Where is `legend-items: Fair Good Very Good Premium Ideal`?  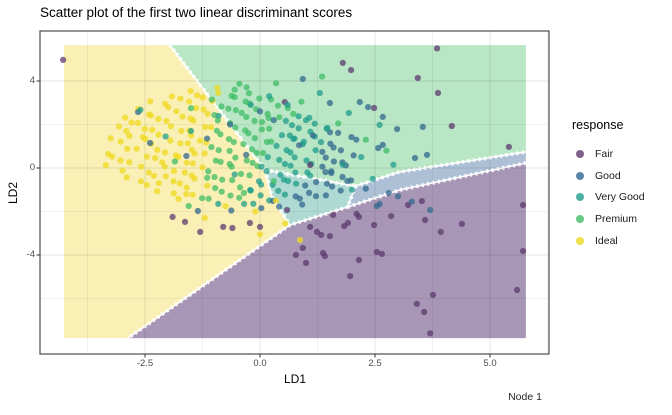 legend-items: Fair Good Very Good Premium Ideal is located at coordinates (616, 197).